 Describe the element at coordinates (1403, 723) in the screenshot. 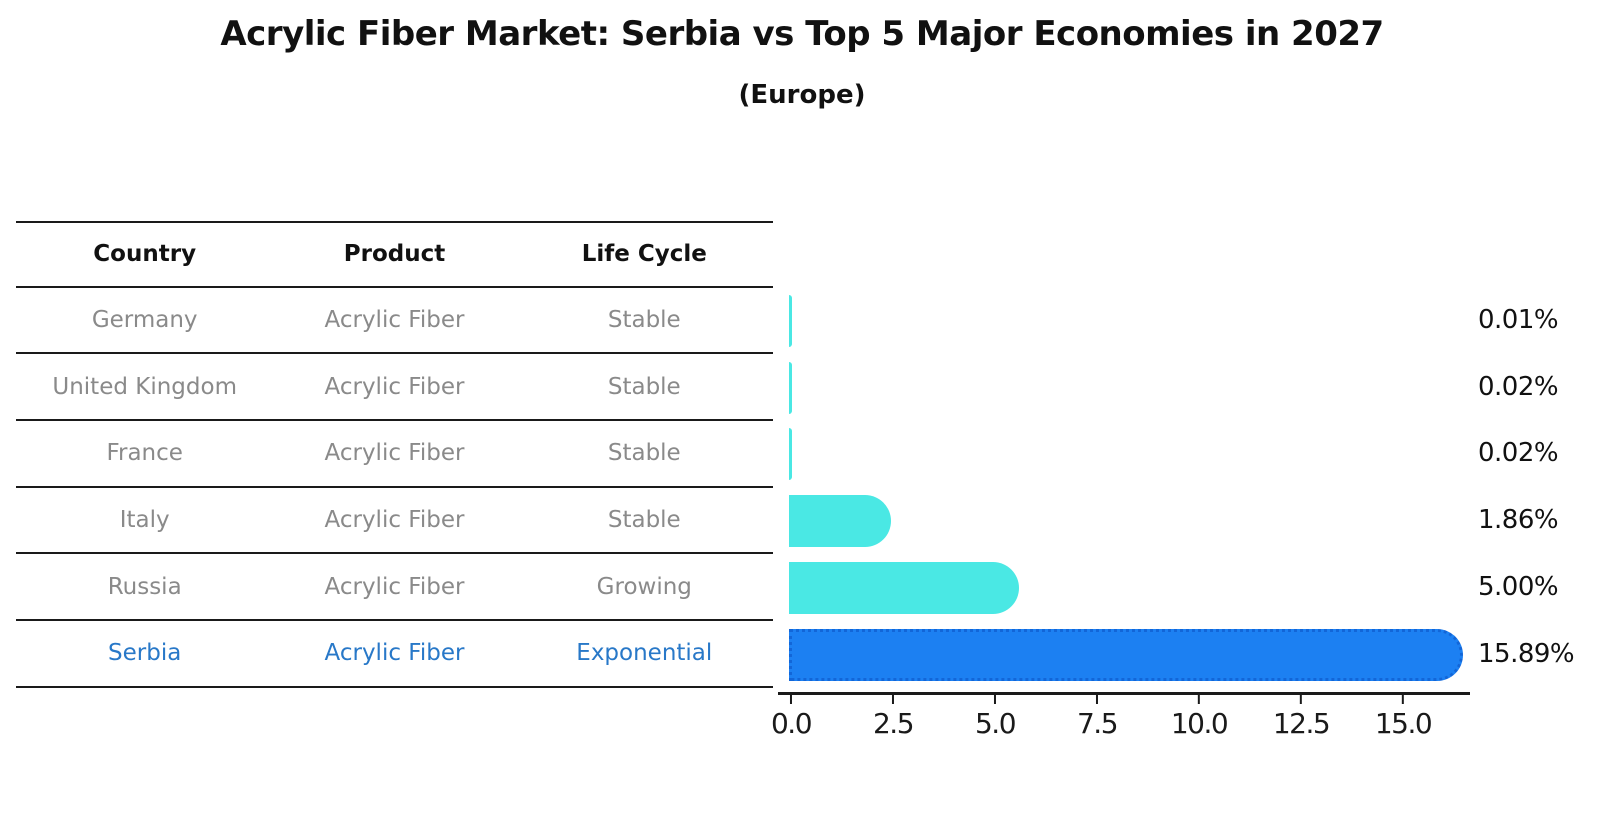

I see `x-tick-label: 15.0` at that location.